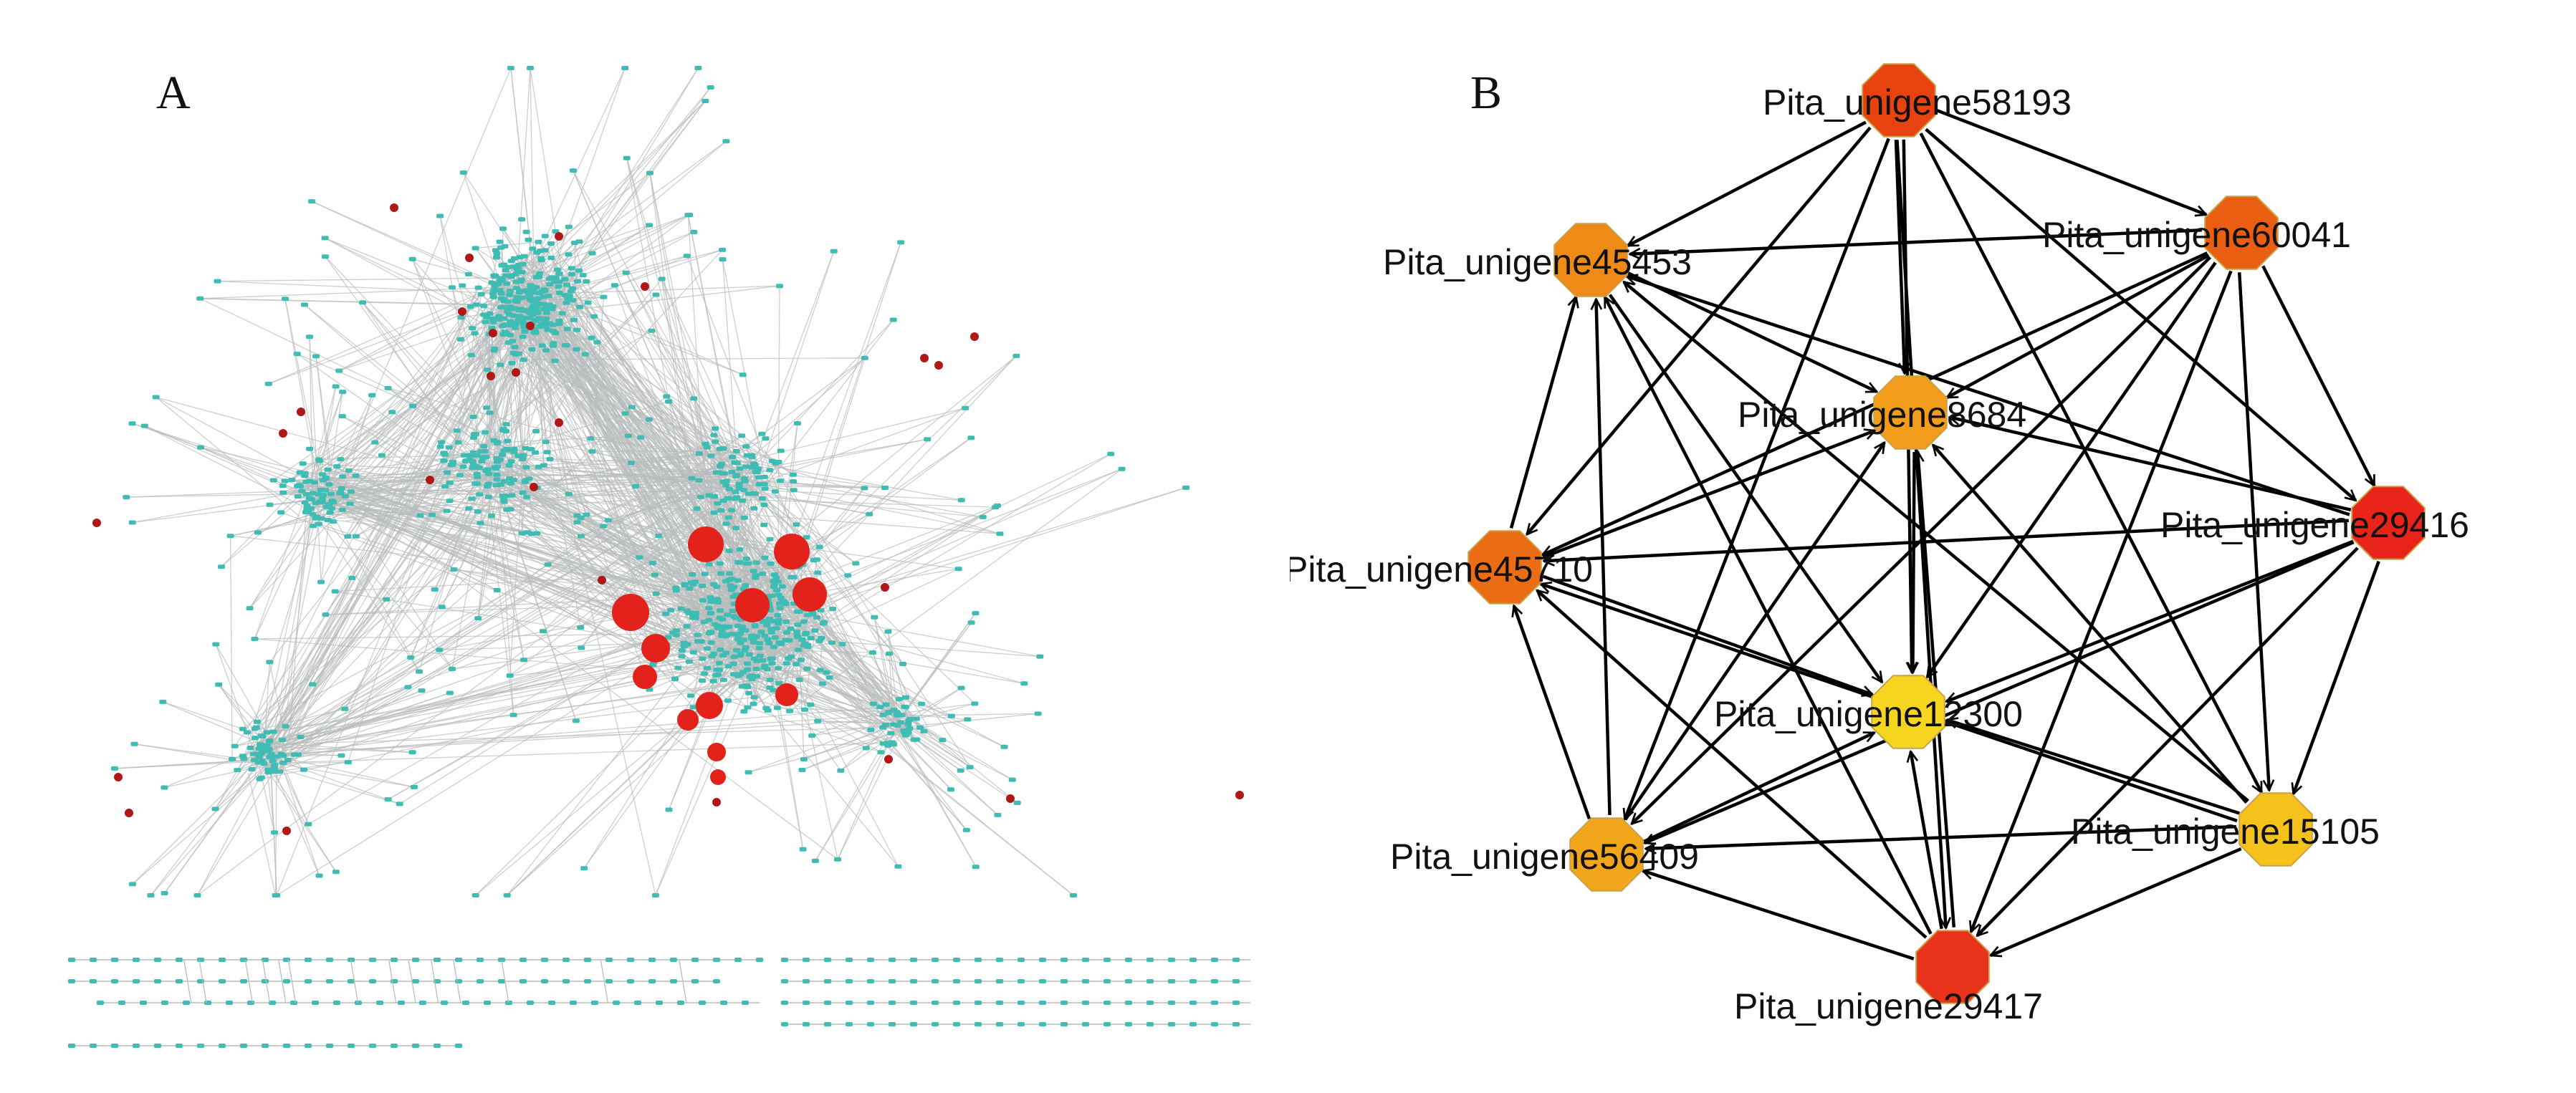  Describe the element at coordinates (940, 662) in the screenshot. I see `network-edge` at that location.